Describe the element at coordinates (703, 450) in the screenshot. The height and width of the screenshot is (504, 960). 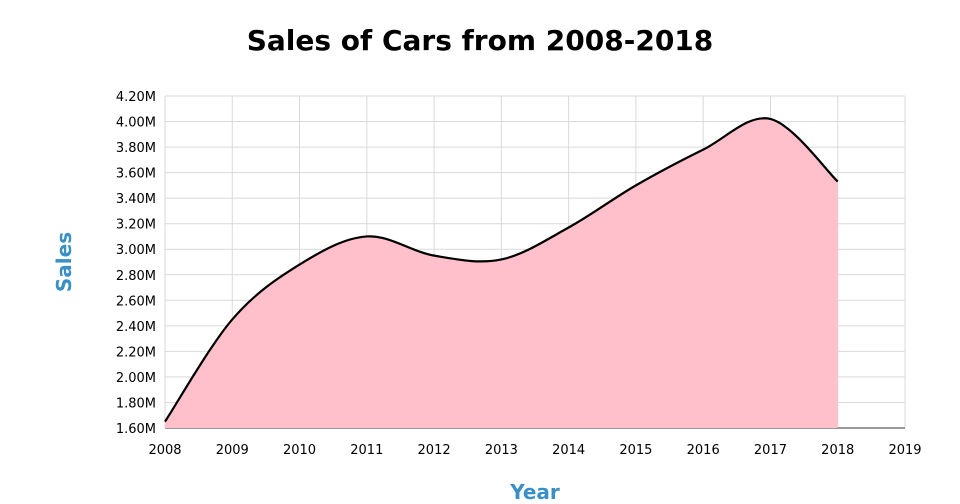
I see `x-tick-label: 2016` at that location.